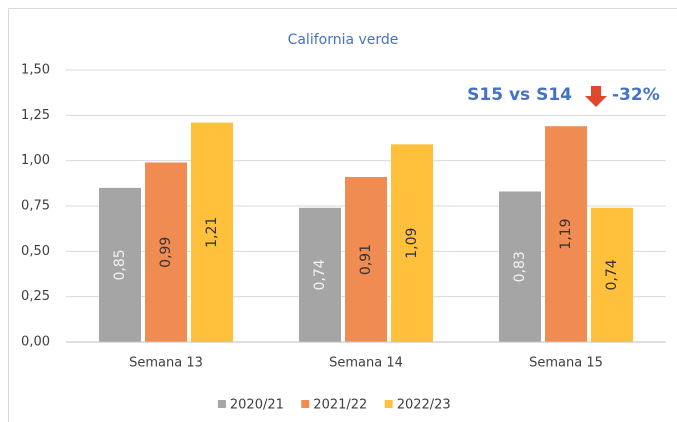  I want to click on legend-label: 2020/21, so click(257, 405).